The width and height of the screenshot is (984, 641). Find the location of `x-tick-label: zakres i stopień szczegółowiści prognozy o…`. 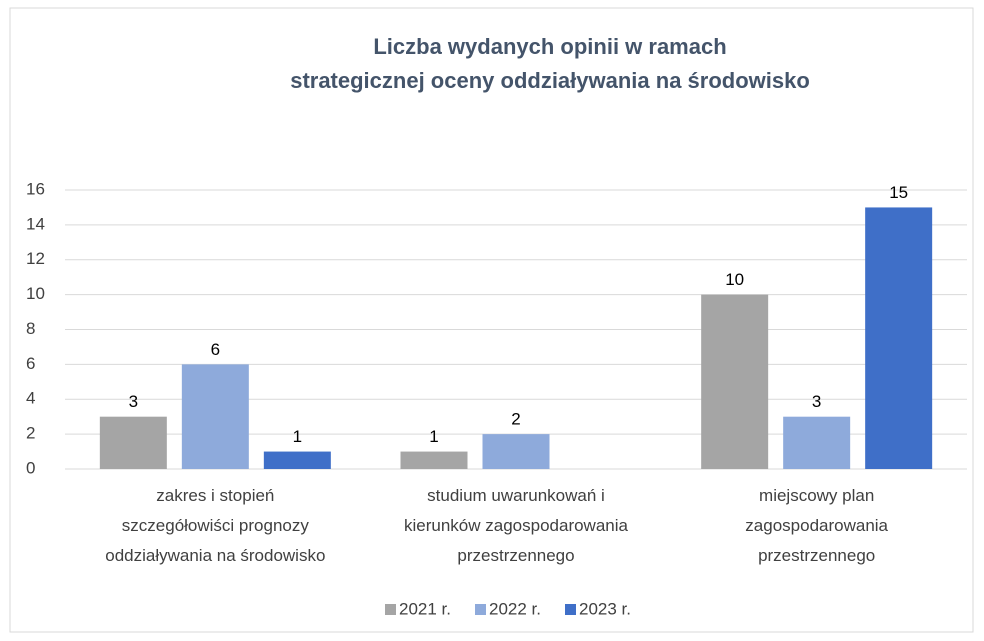

x-tick-label: zakres i stopień szczegółowiści prognozy o… is located at coordinates (215, 525).